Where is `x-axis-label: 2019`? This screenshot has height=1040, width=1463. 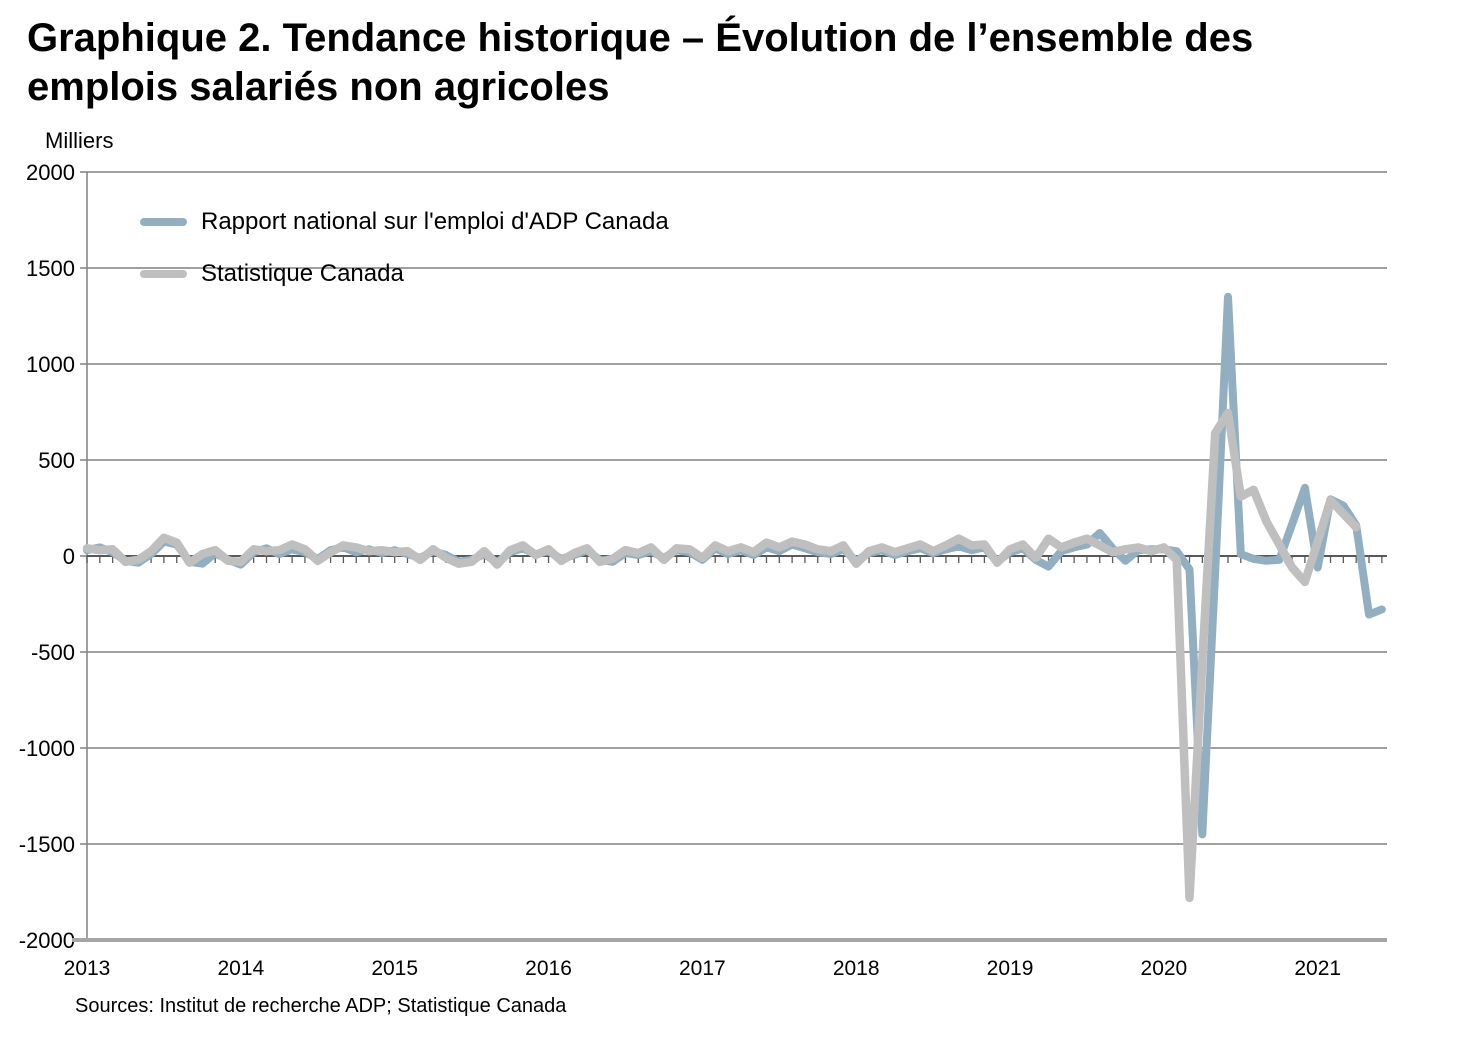 x-axis-label: 2019 is located at coordinates (1010, 968).